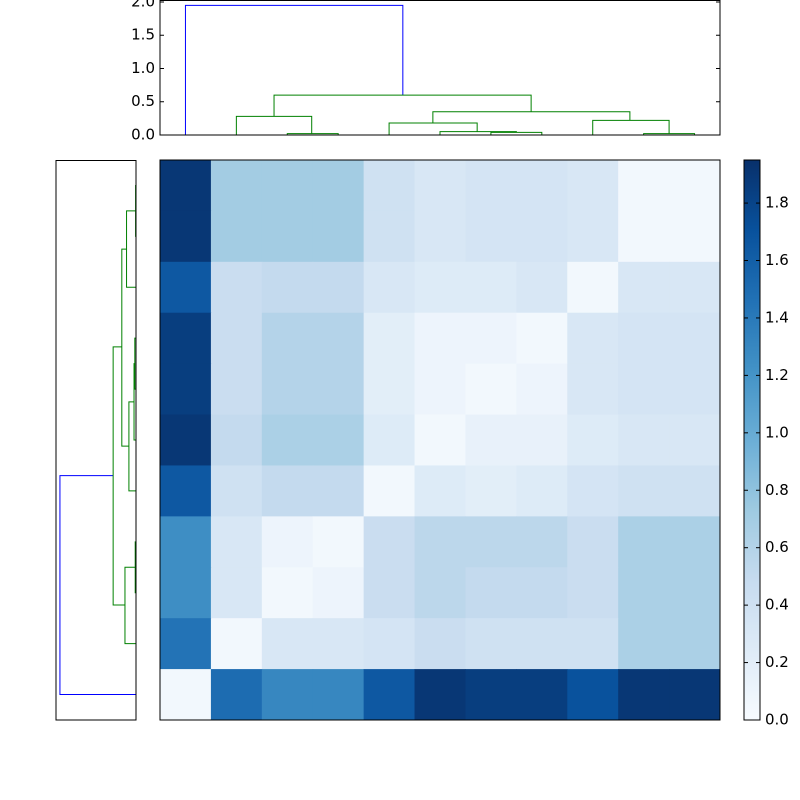  What do you see at coordinates (440, 68) in the screenshot?
I see `dendrogram-frame` at bounding box center [440, 68].